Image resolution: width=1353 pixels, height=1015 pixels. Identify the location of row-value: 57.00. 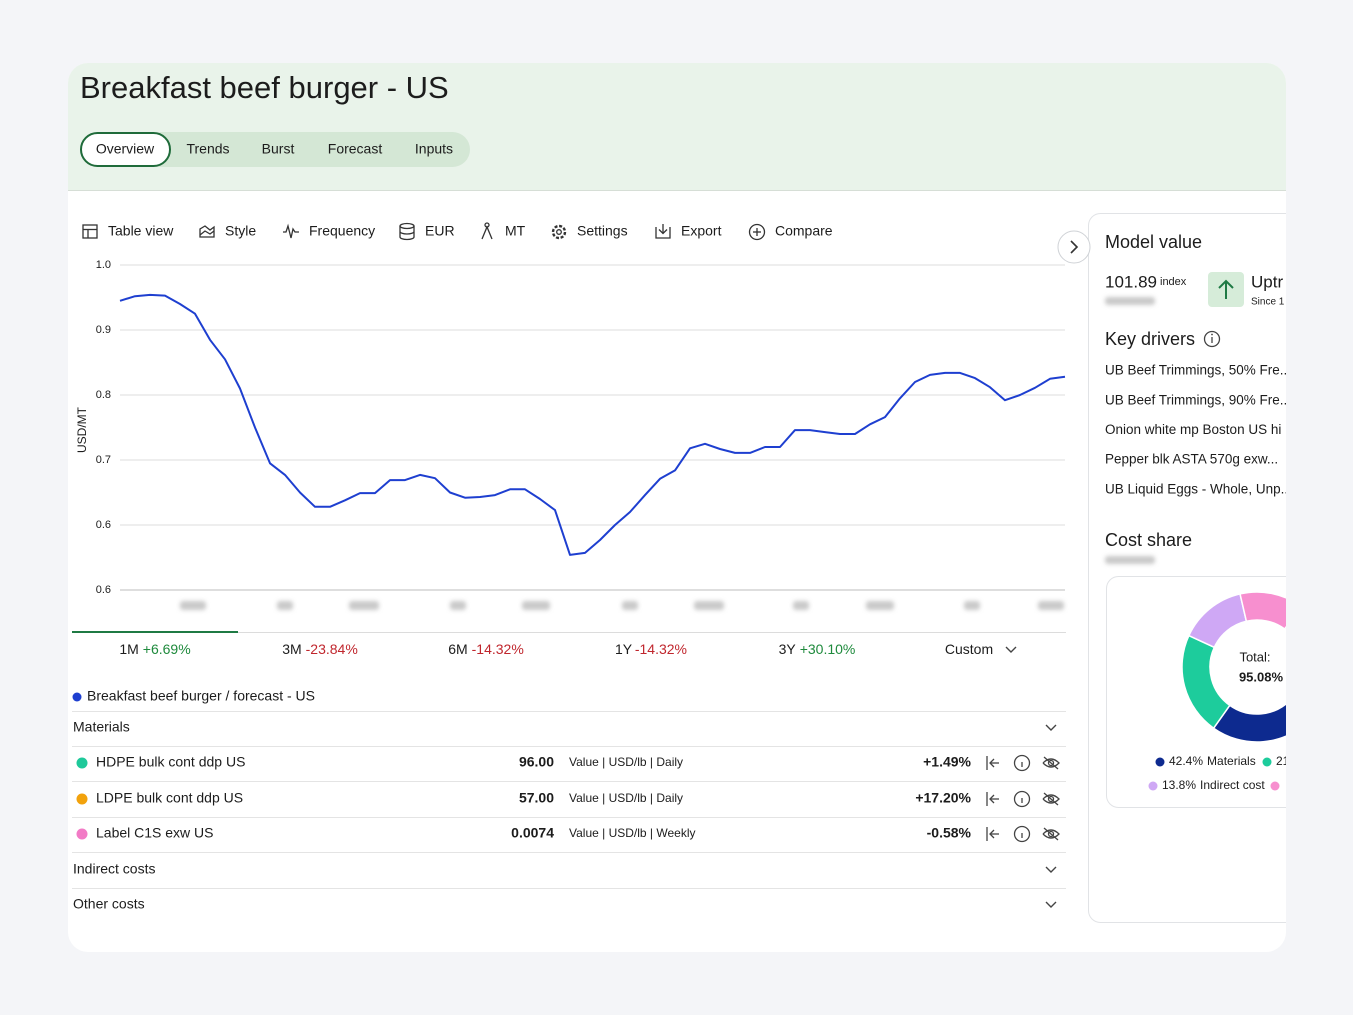
(536, 798).